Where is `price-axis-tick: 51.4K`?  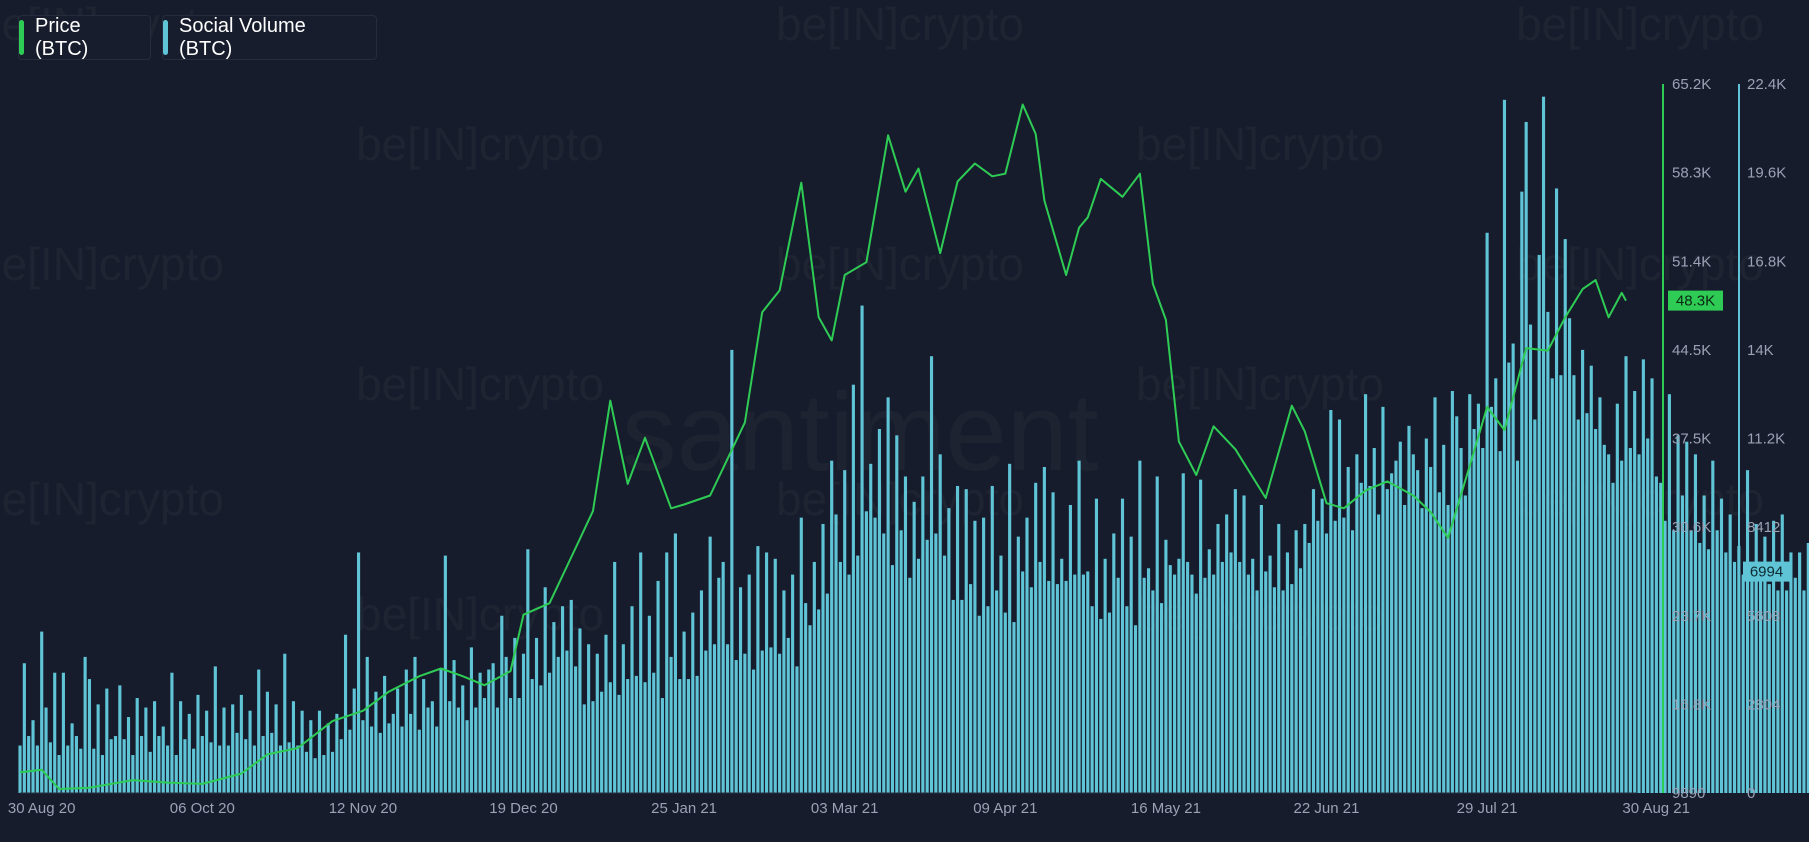
price-axis-tick: 51.4K is located at coordinates (1691, 261).